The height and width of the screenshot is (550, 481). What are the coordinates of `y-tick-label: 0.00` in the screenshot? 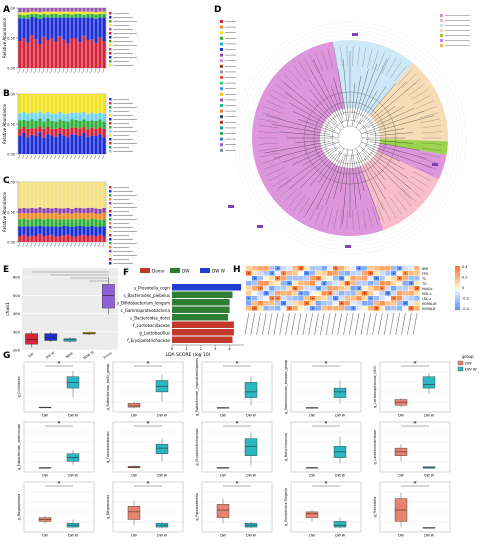 It's located at (11, 155).